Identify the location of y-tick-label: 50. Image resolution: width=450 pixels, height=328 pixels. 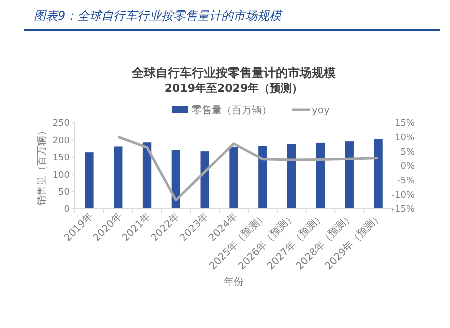
(64, 193).